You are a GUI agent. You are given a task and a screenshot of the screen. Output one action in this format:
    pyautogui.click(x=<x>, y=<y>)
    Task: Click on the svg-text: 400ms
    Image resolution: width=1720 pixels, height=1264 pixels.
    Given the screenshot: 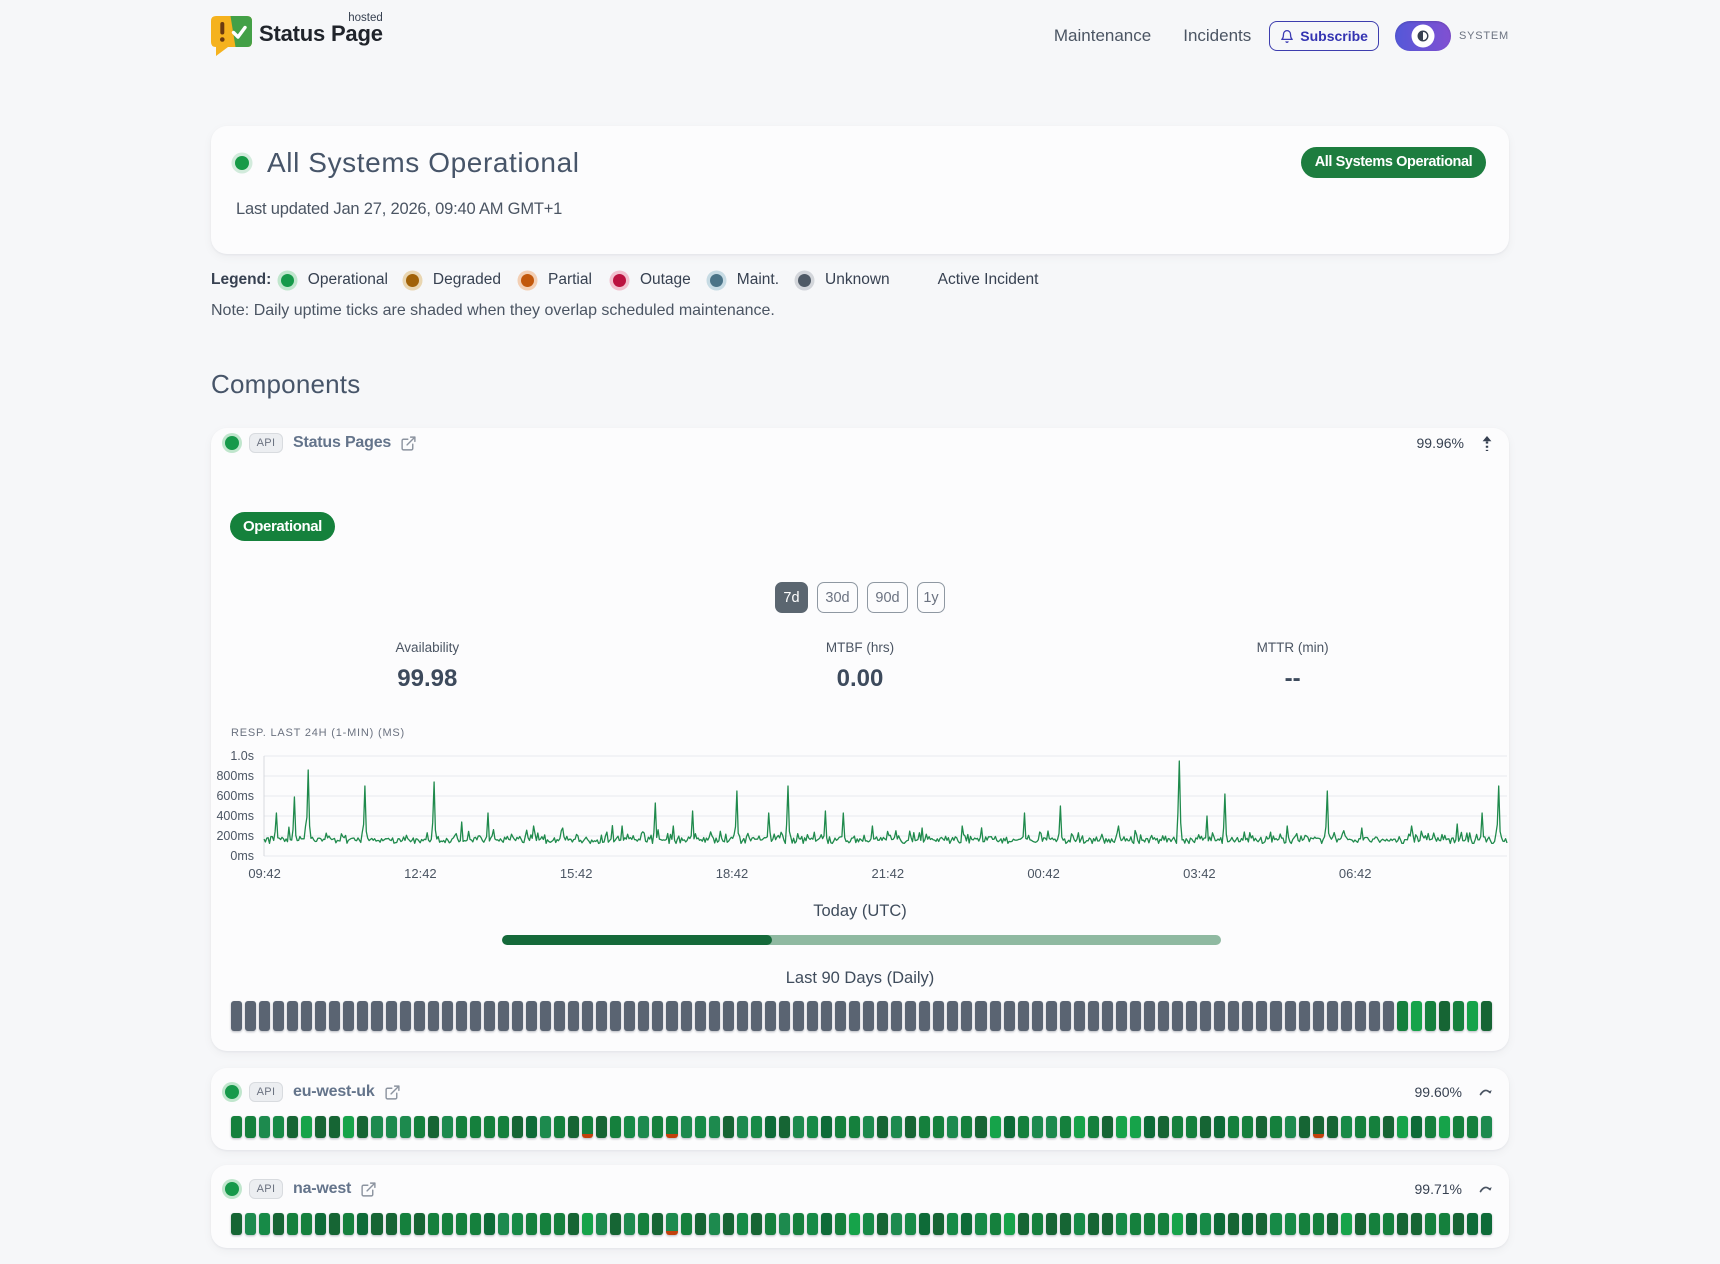 What is the action you would take?
    pyautogui.click(x=235, y=816)
    